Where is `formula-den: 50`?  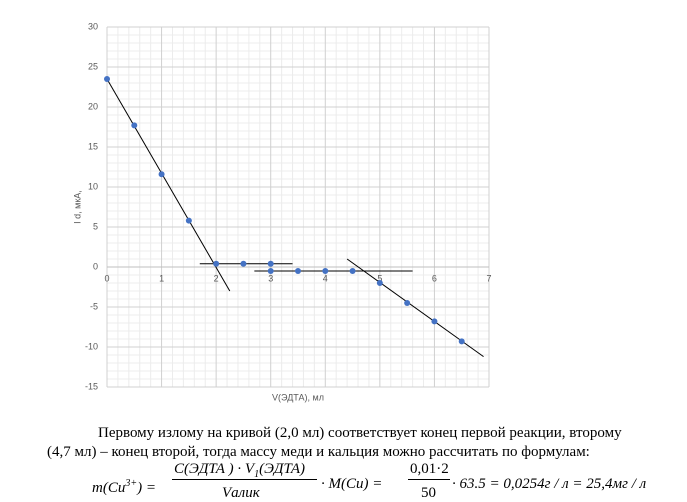
formula-den: 50 is located at coordinates (428, 493).